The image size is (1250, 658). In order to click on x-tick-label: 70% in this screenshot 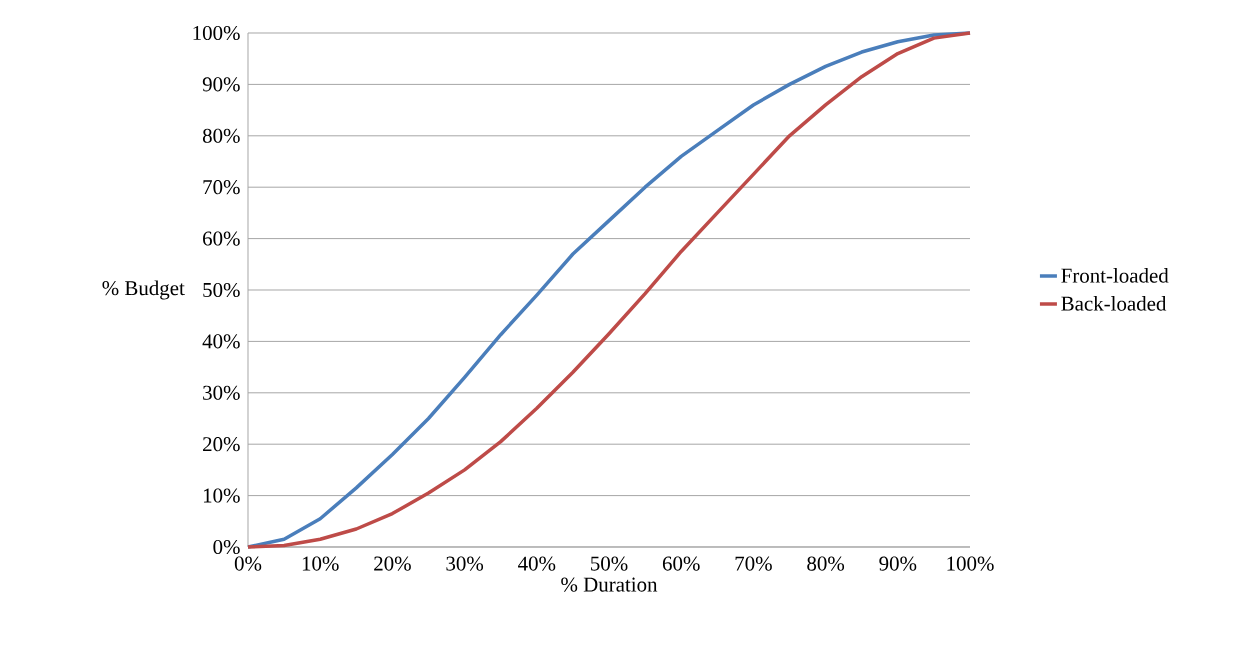, I will do `click(753, 563)`.